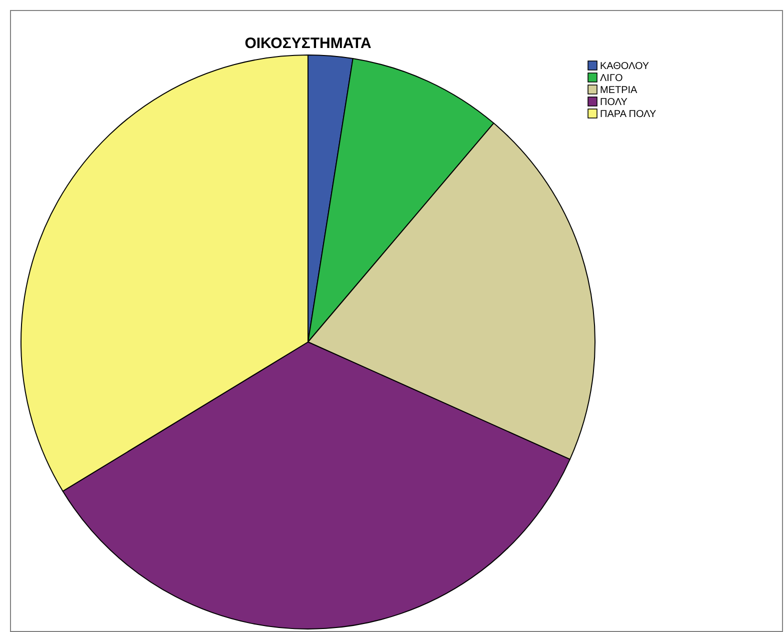 The image size is (784, 632). Describe the element at coordinates (625, 66) in the screenshot. I see `legend-label: ΚΑΘΟΛΟΥ` at that location.